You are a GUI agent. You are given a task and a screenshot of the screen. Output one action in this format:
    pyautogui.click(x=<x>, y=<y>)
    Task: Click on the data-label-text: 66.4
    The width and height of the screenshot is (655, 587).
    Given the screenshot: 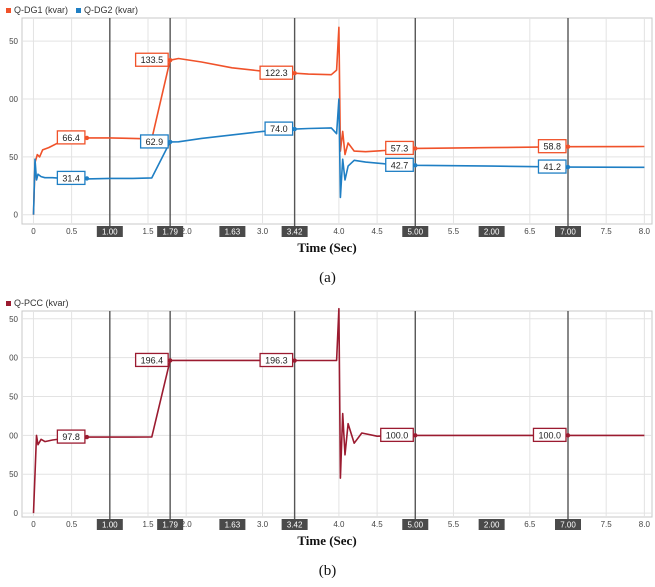 What is the action you would take?
    pyautogui.click(x=71, y=138)
    